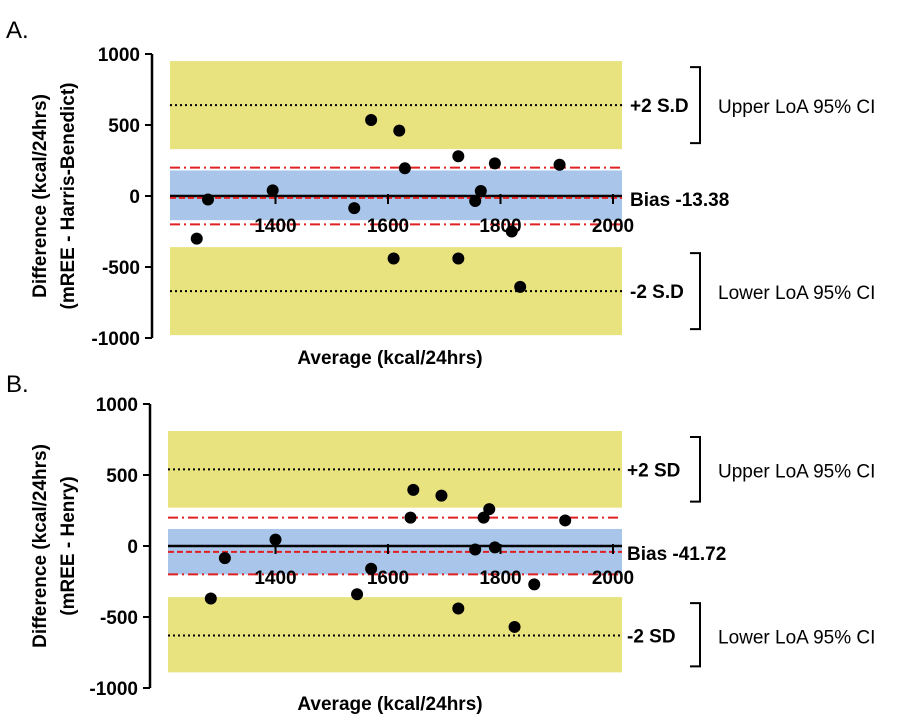 This screenshot has height=715, width=919. Describe the element at coordinates (676, 554) in the screenshot. I see `bias-label: Bias -41.72` at that location.